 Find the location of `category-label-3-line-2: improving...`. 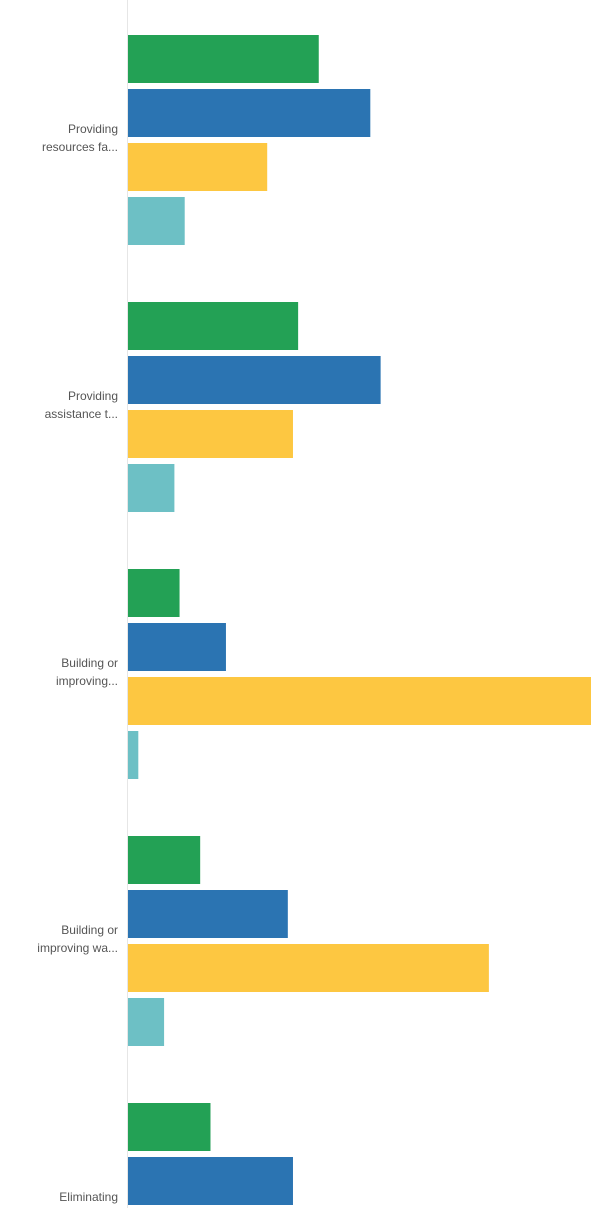

category-label-3-line-2: improving... is located at coordinates (87, 681).